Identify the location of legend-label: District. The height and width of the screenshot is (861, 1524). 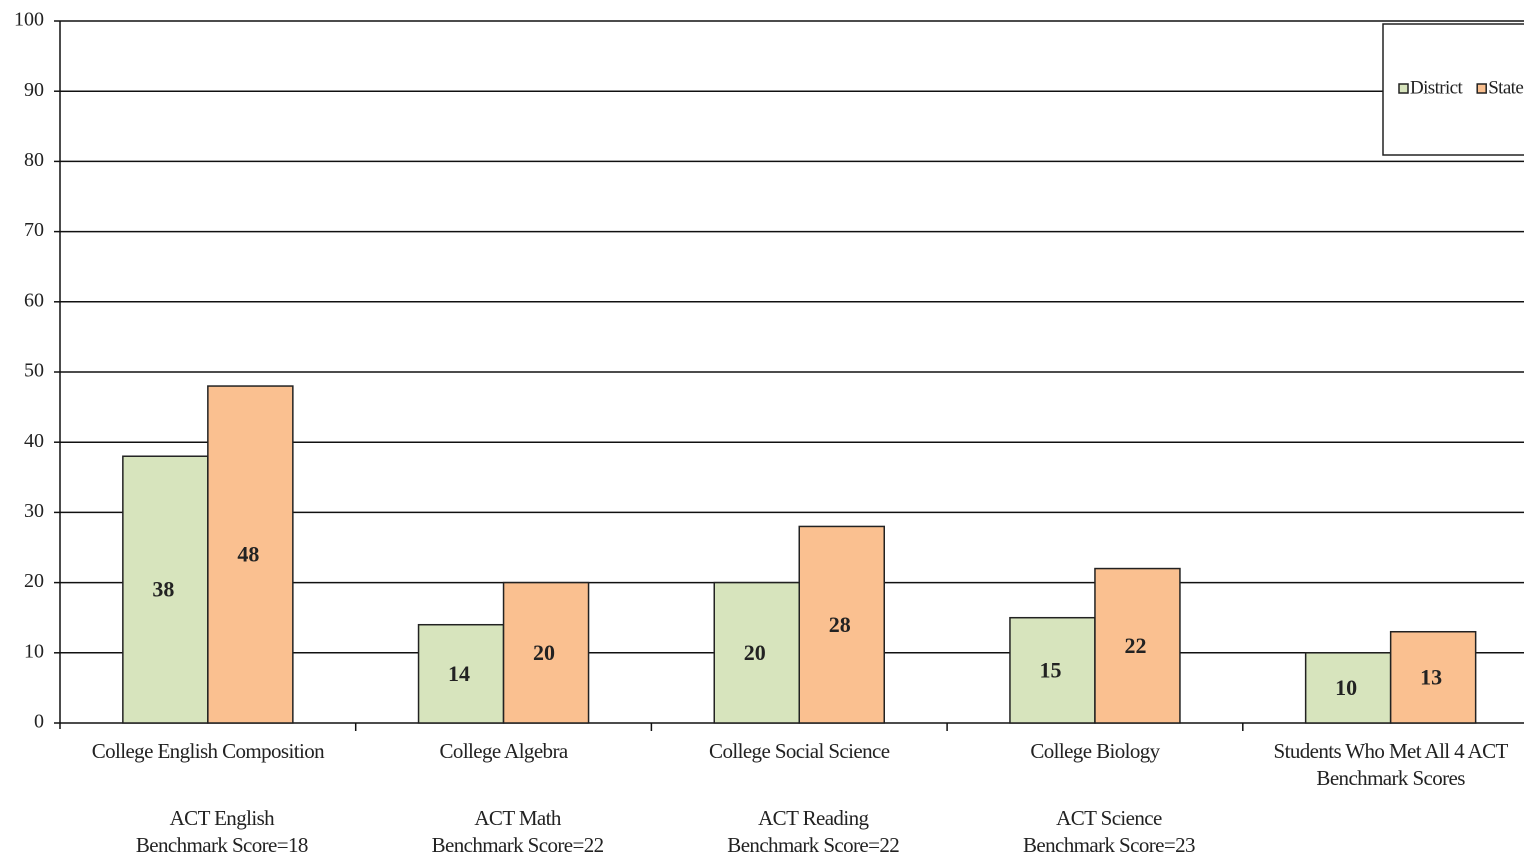
(1437, 87).